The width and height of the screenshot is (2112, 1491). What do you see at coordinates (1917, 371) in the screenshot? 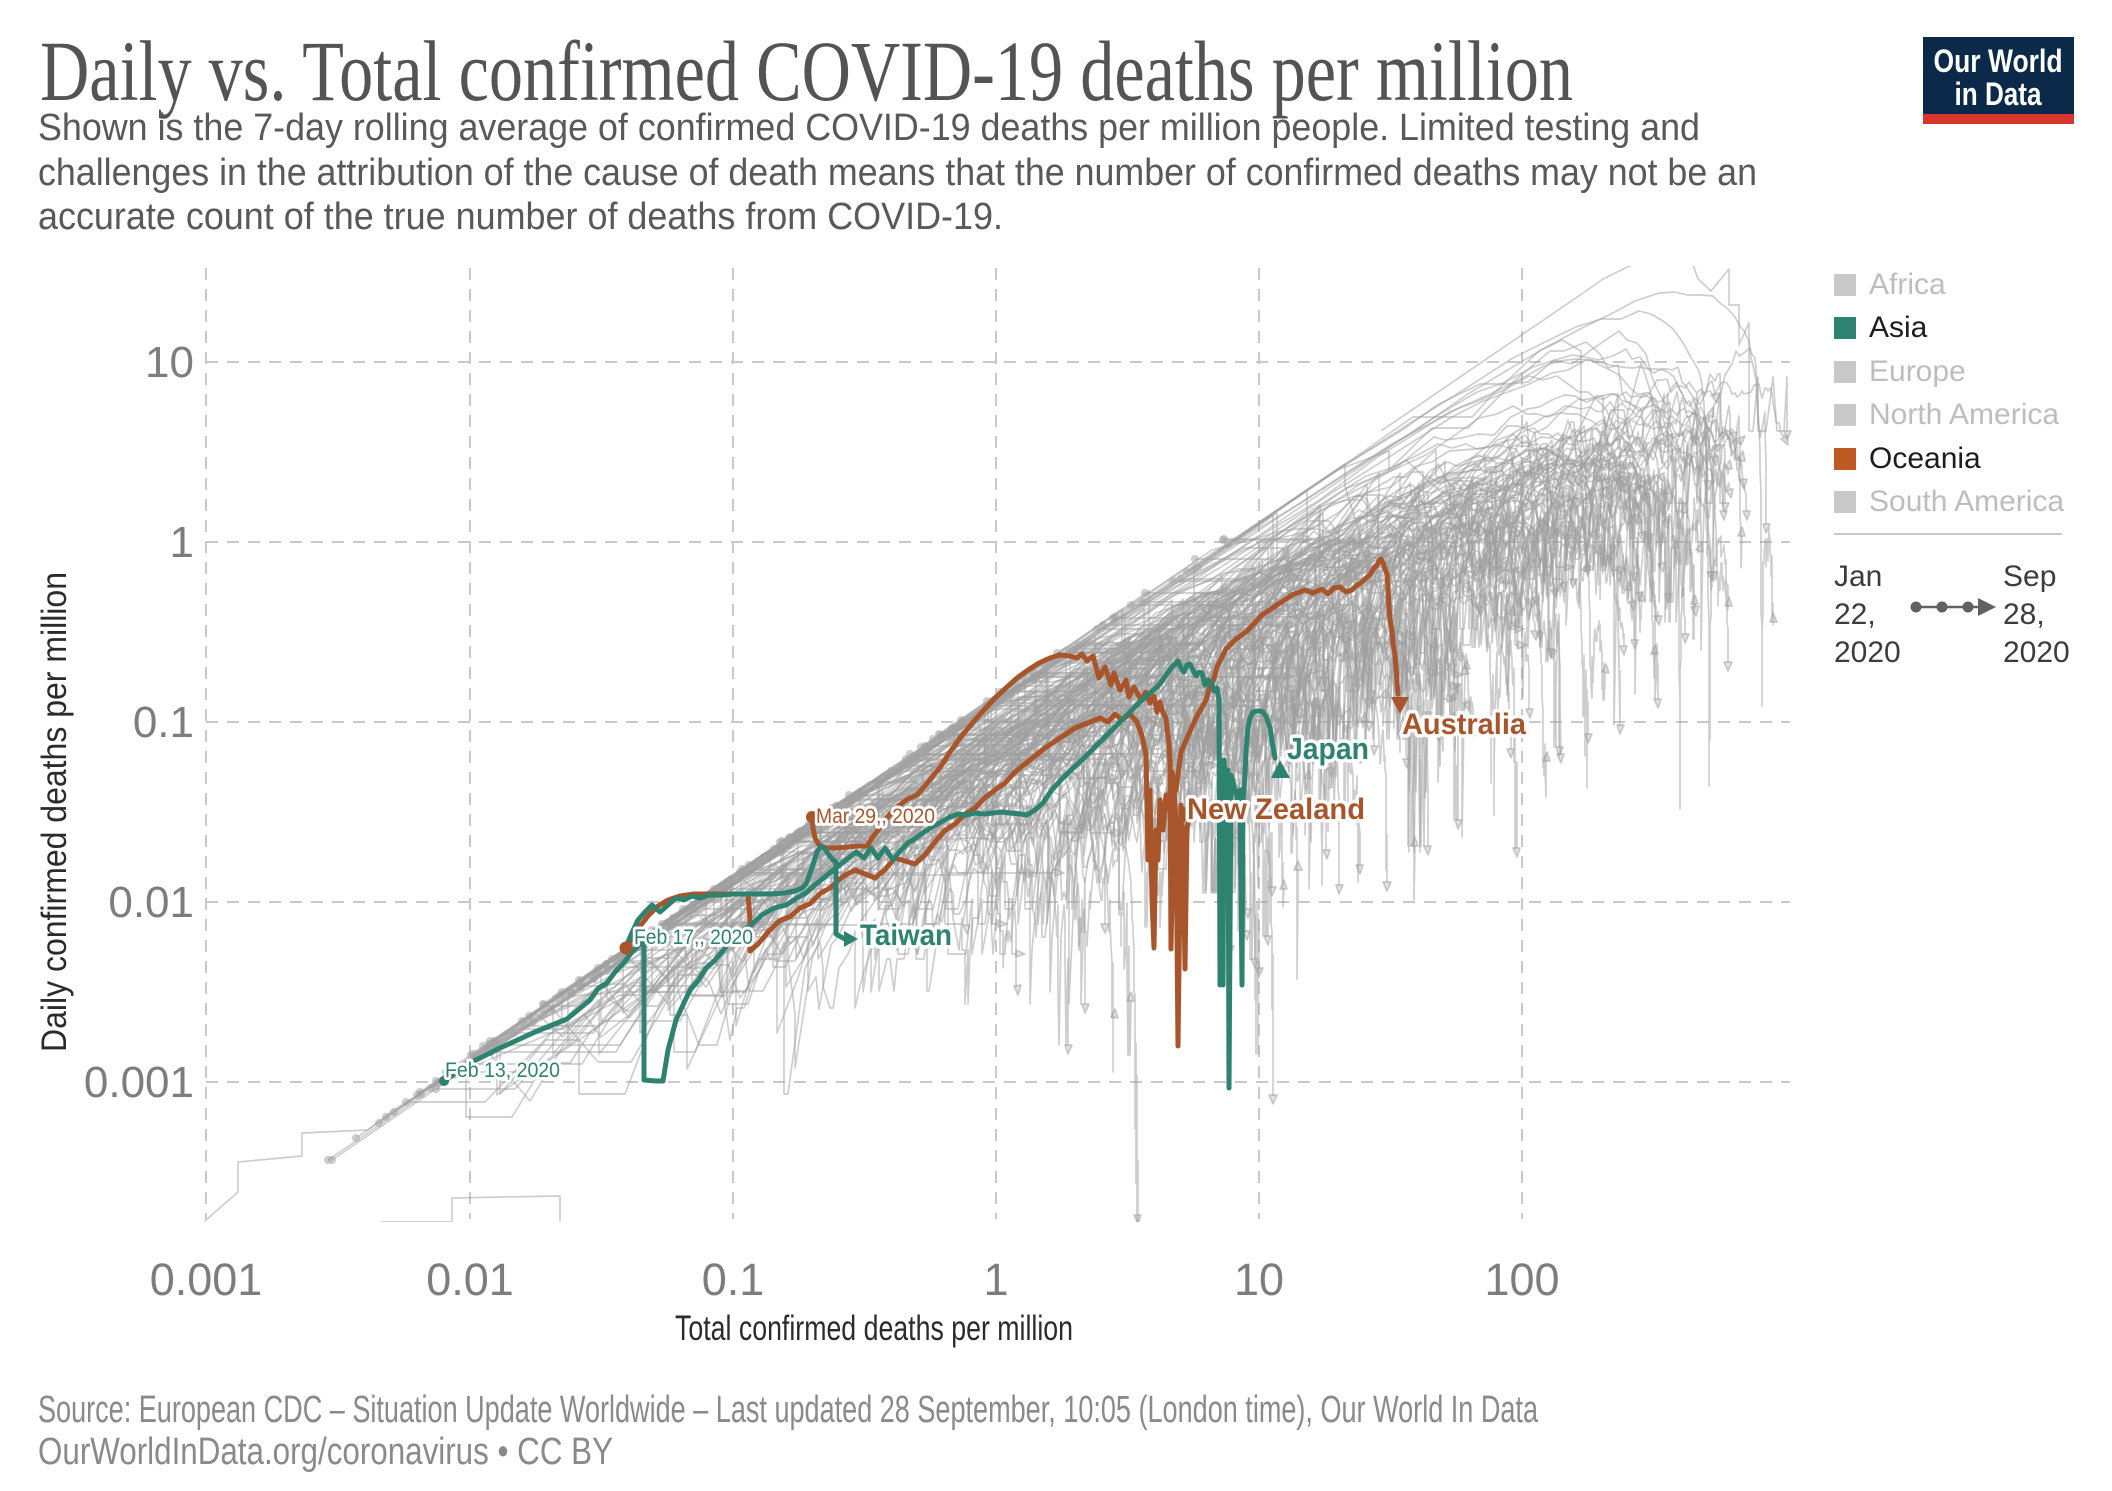
I see `svg-text: Europe` at bounding box center [1917, 371].